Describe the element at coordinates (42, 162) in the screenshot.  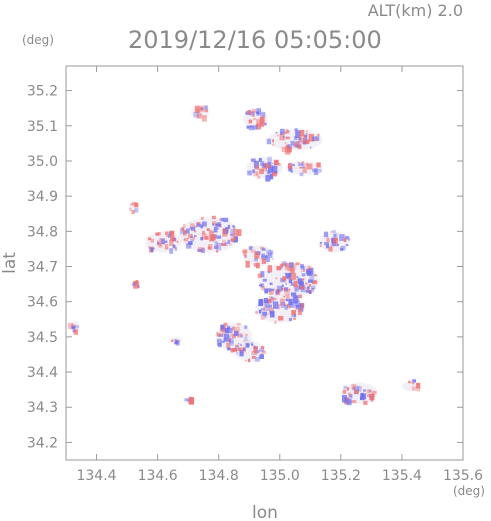
I see `y-tick-label: 35.0` at that location.